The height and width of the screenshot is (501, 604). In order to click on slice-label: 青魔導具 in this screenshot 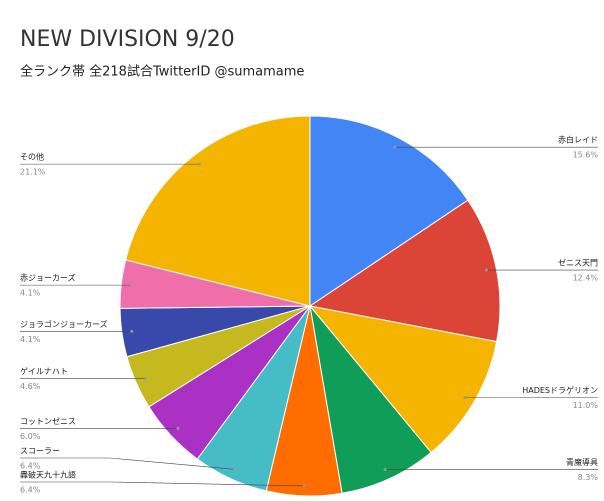, I will do `click(582, 462)`.